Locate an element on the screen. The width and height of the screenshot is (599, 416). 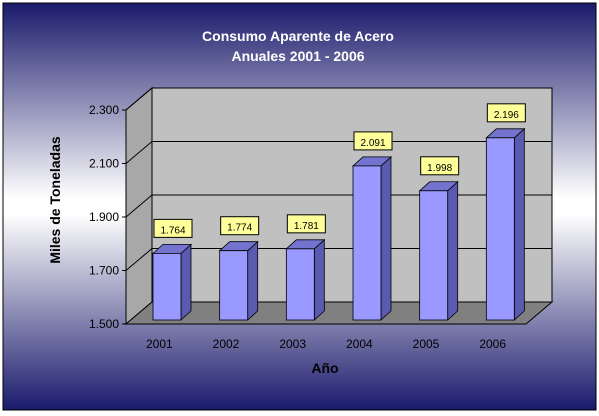
data-label-text: 2.091 is located at coordinates (372, 143).